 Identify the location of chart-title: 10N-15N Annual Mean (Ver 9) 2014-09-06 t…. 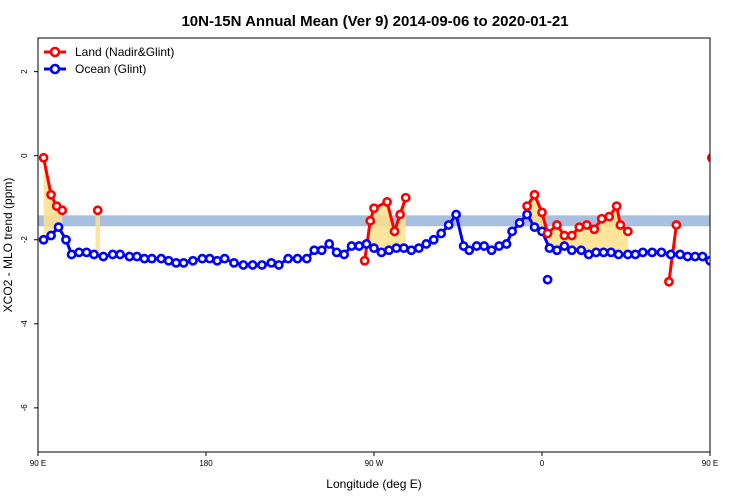
(374, 21).